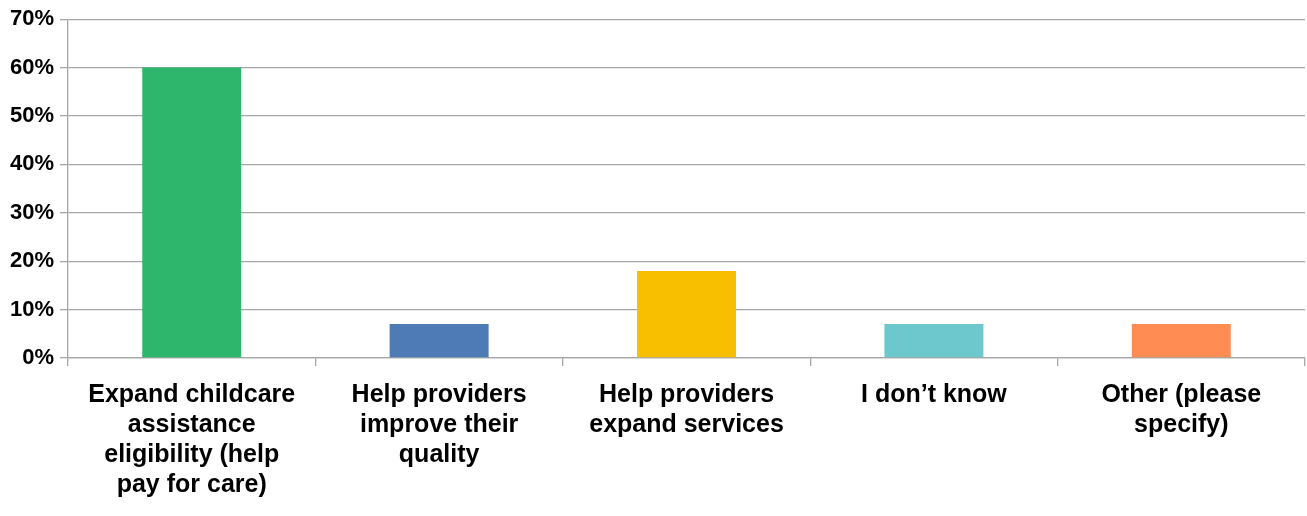  What do you see at coordinates (439, 422) in the screenshot?
I see `x-tick-label: Help providers improve their quality` at bounding box center [439, 422].